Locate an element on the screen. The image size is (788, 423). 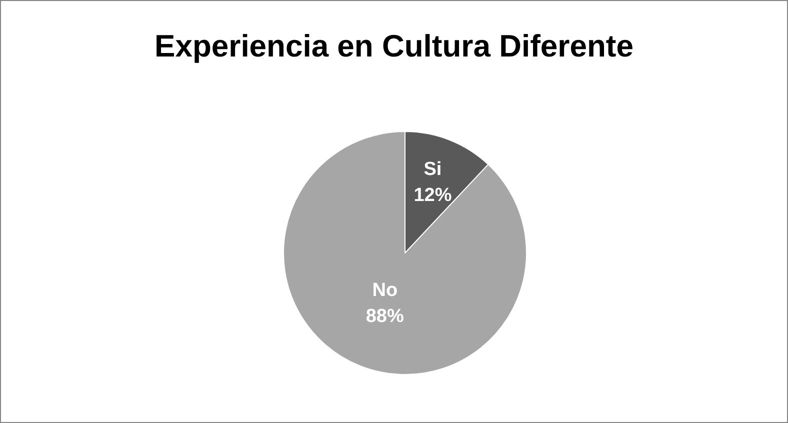
slice-label: No is located at coordinates (385, 291).